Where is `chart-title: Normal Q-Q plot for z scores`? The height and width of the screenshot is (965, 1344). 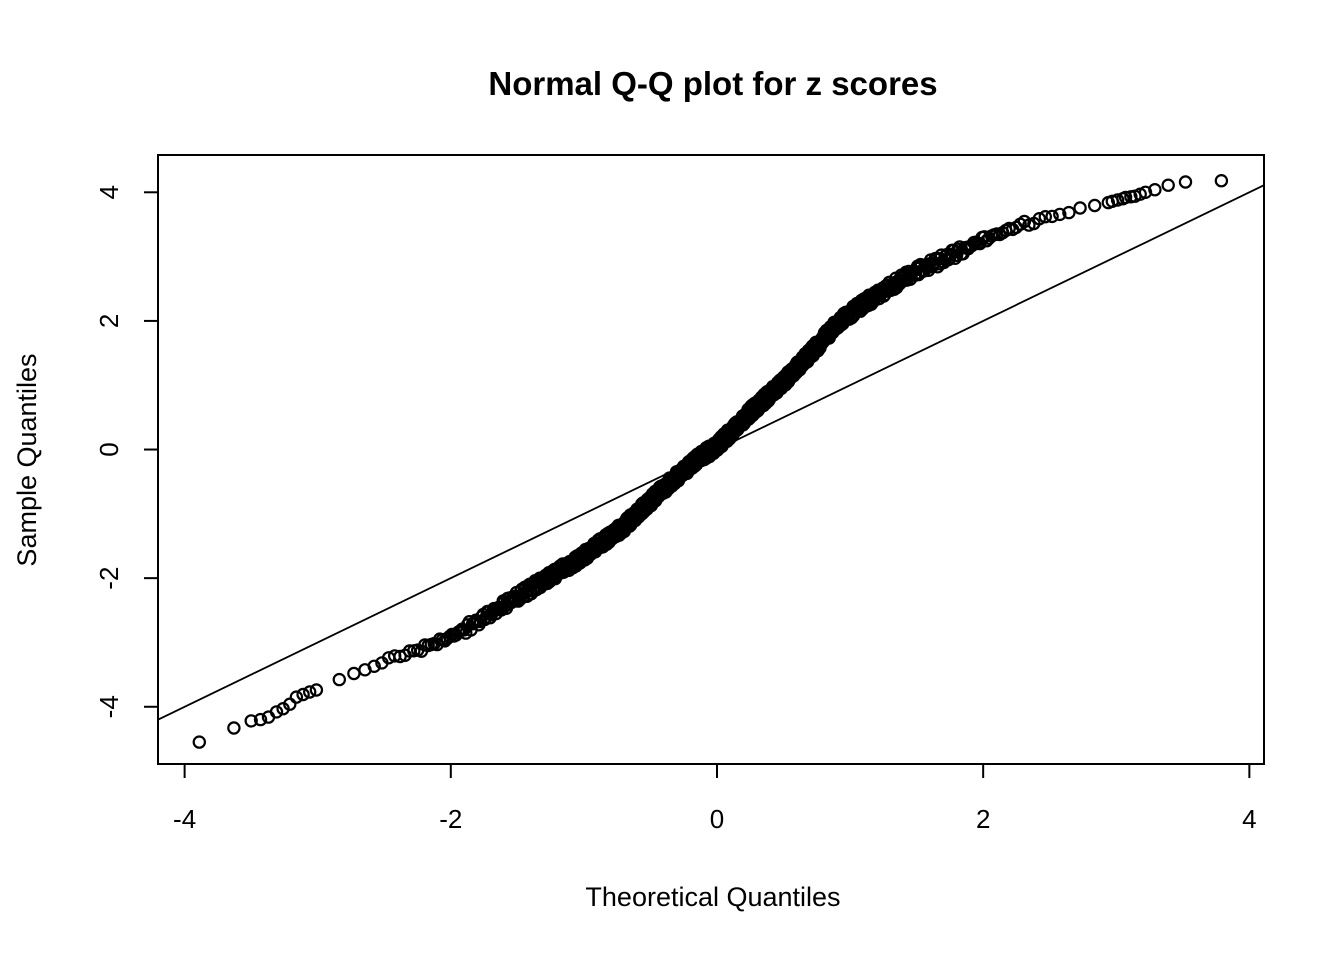 chart-title: Normal Q-Q plot for z scores is located at coordinates (712, 83).